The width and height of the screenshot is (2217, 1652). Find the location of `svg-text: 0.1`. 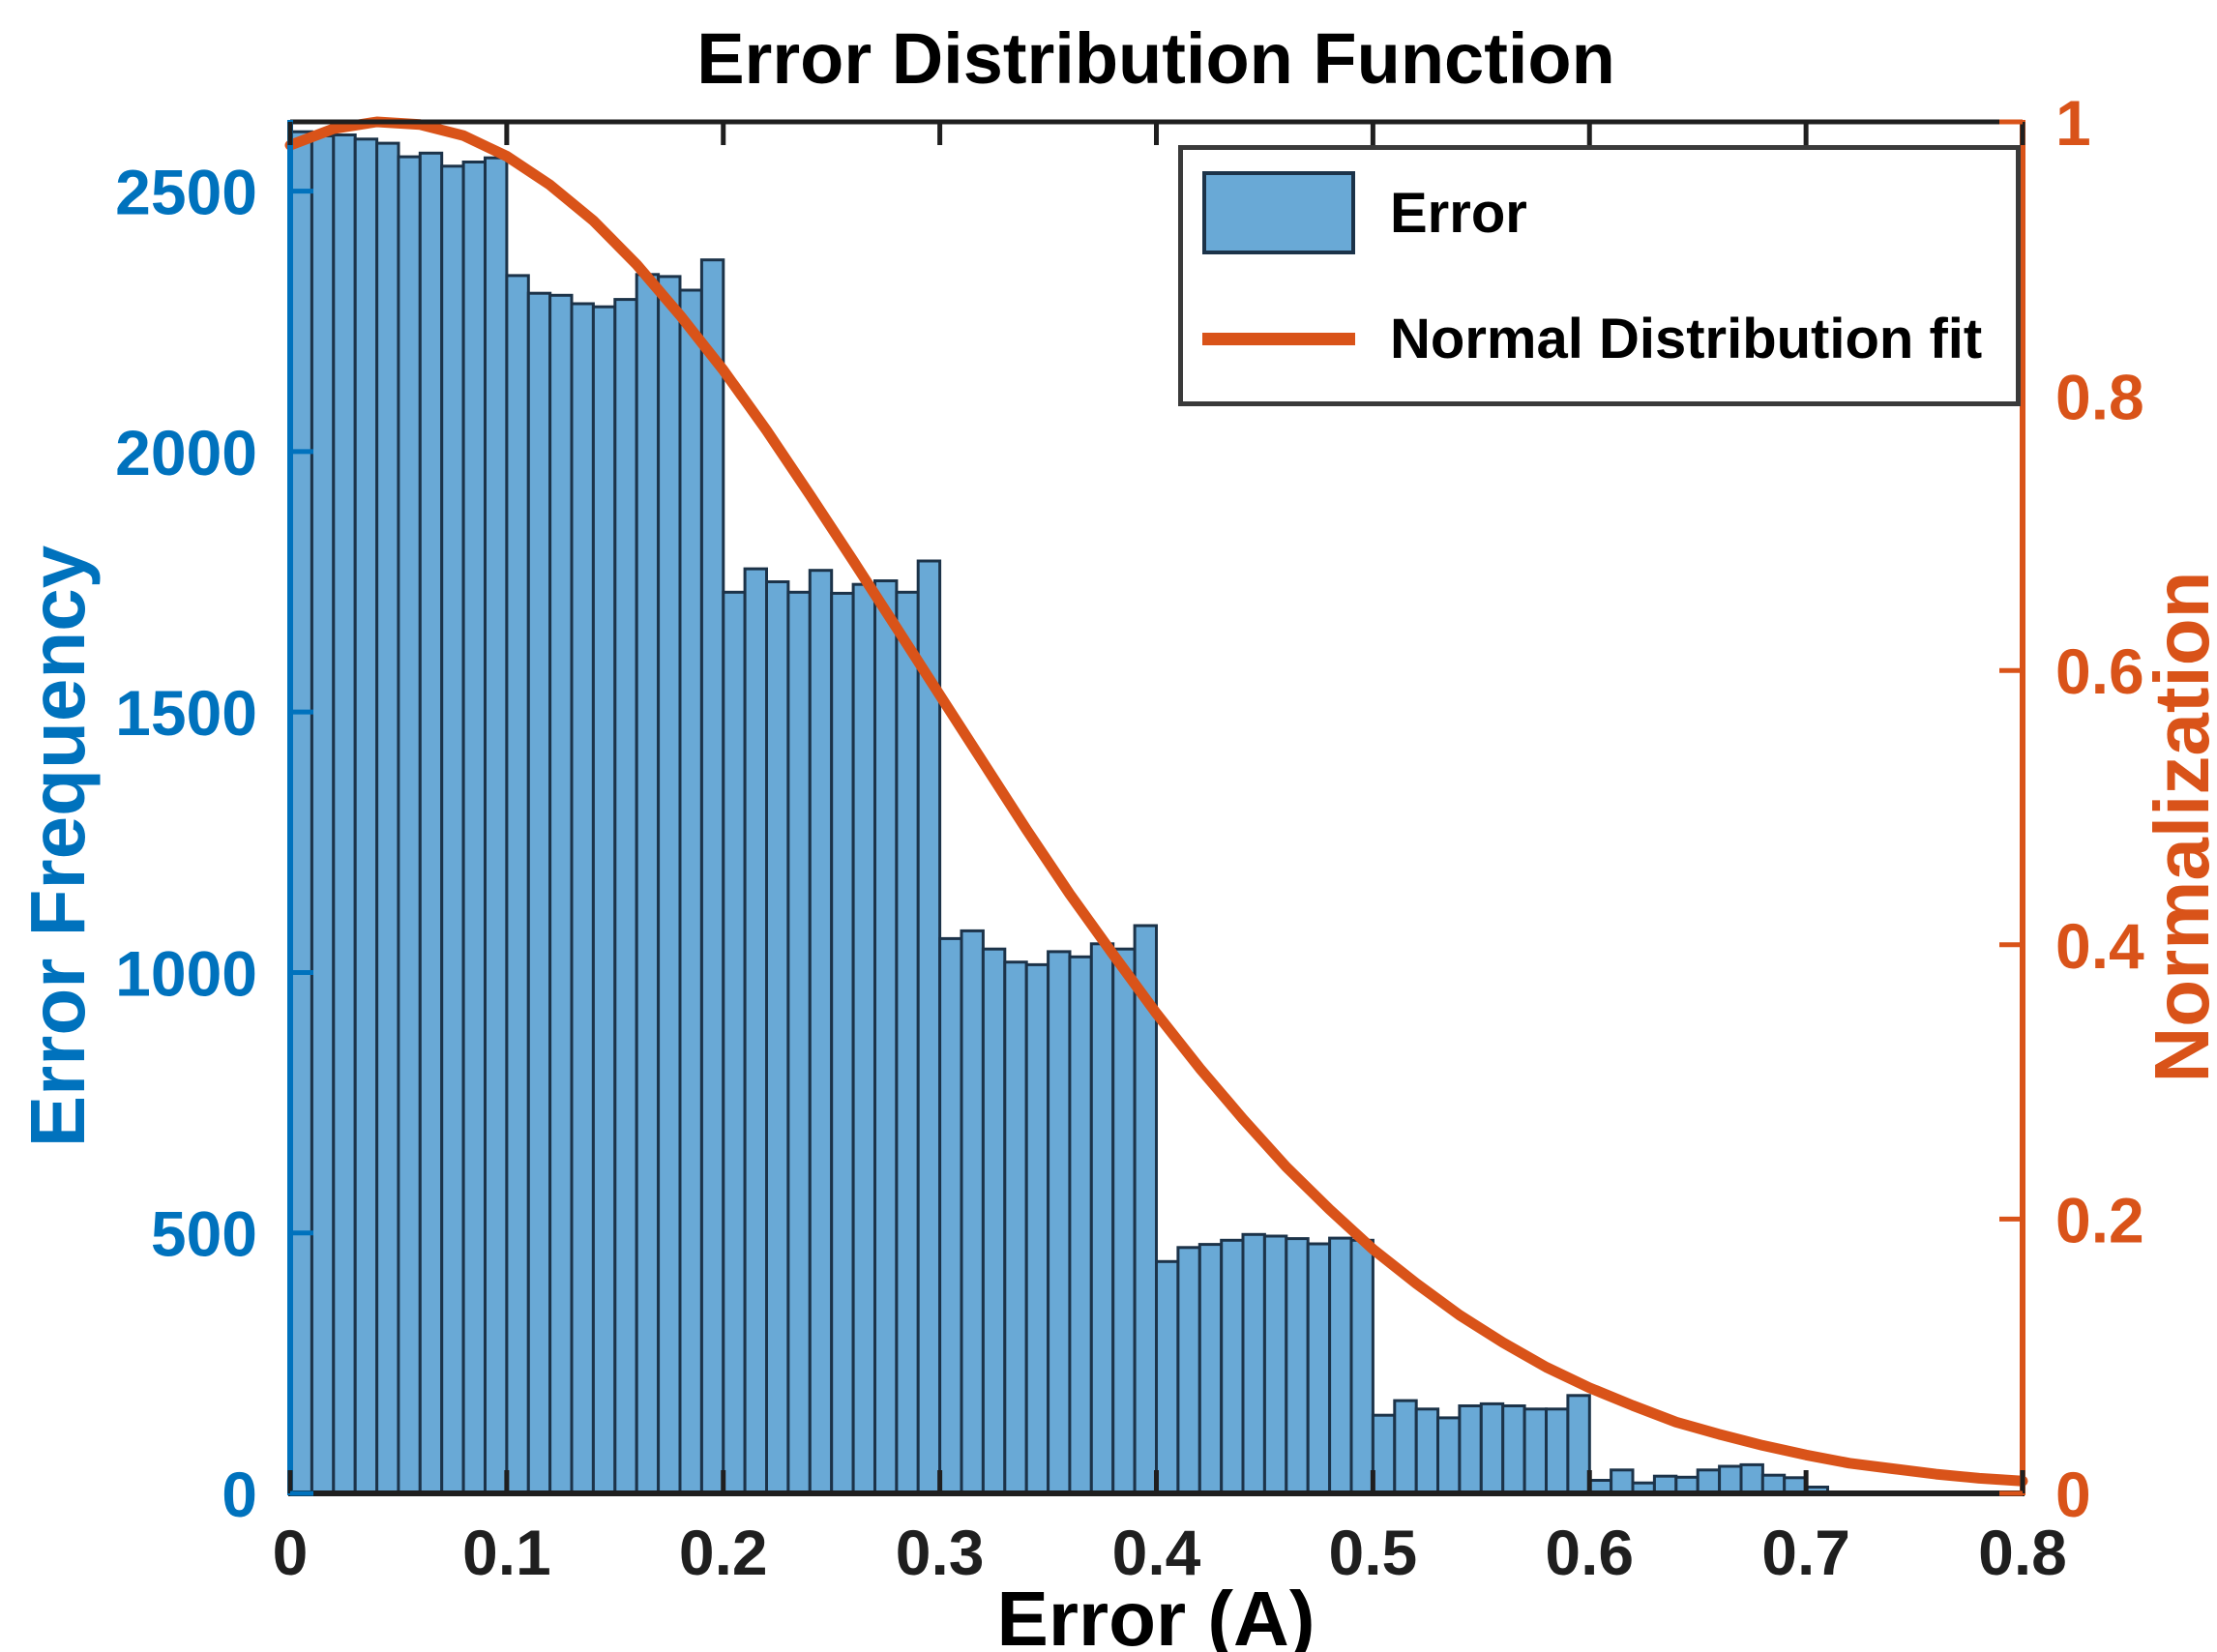

svg-text: 0.1 is located at coordinates (507, 1552).